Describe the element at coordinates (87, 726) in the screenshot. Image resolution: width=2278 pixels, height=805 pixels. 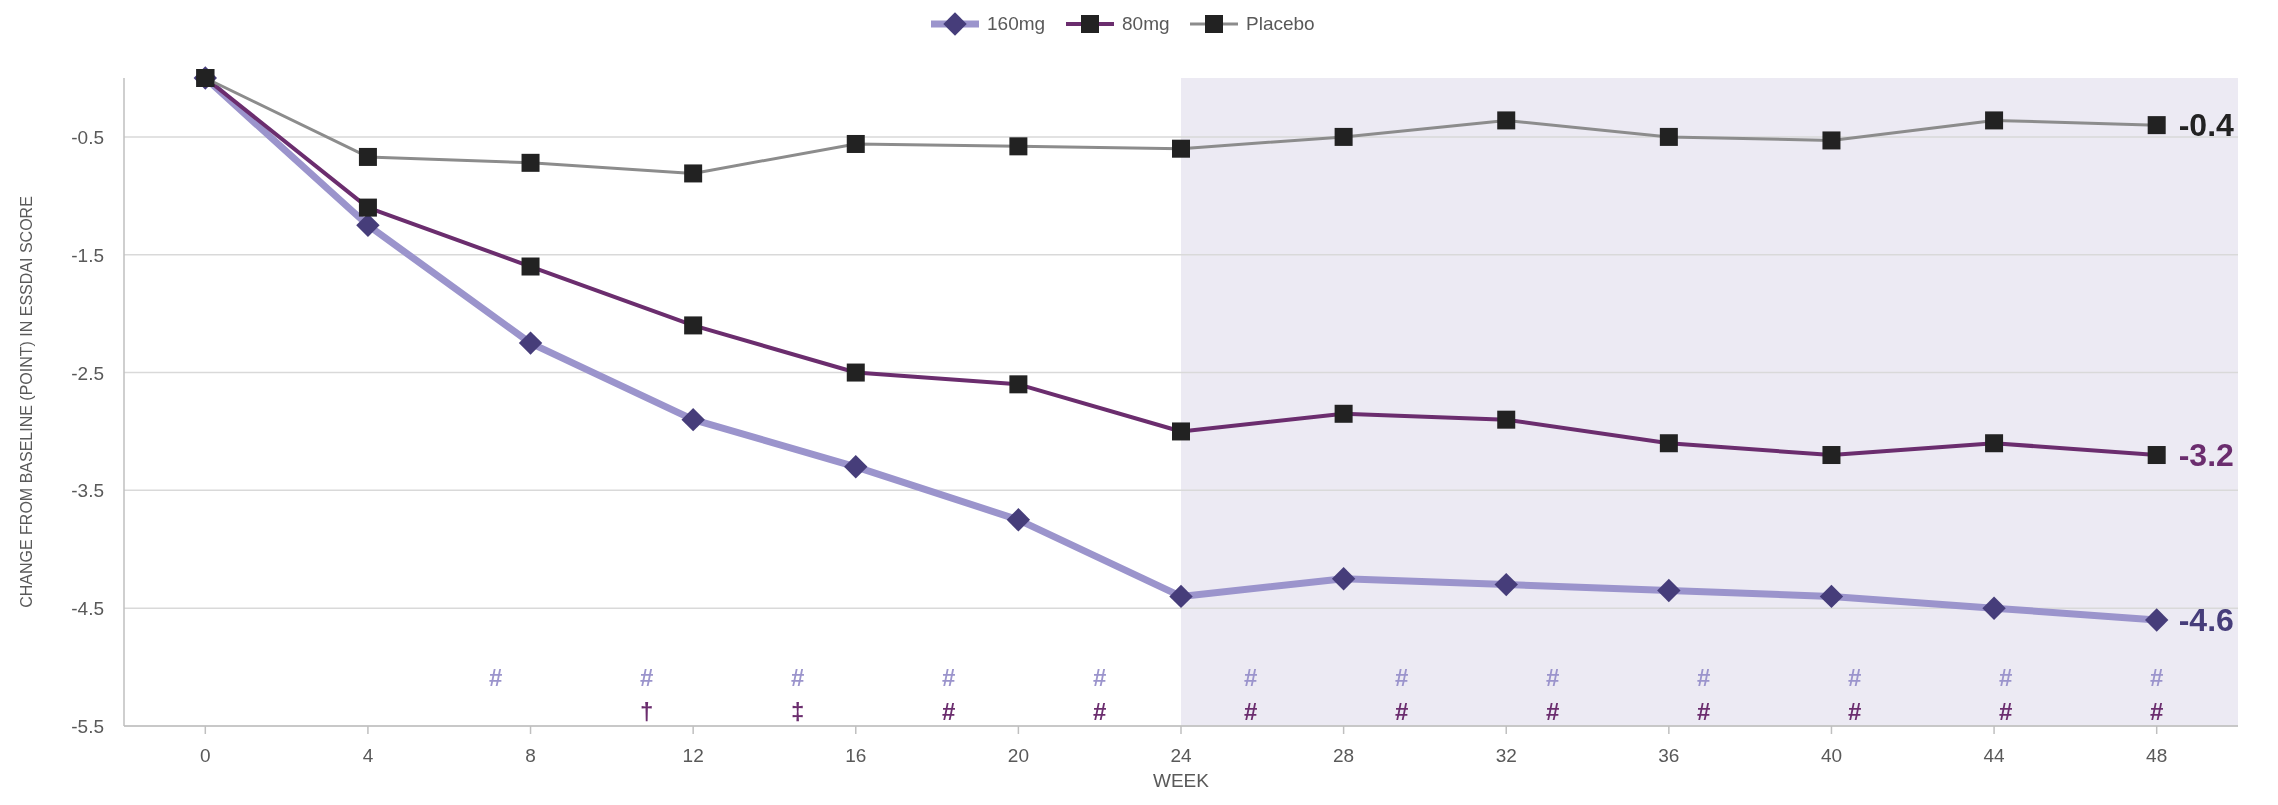
I see `y-tick-label: -5.5` at that location.